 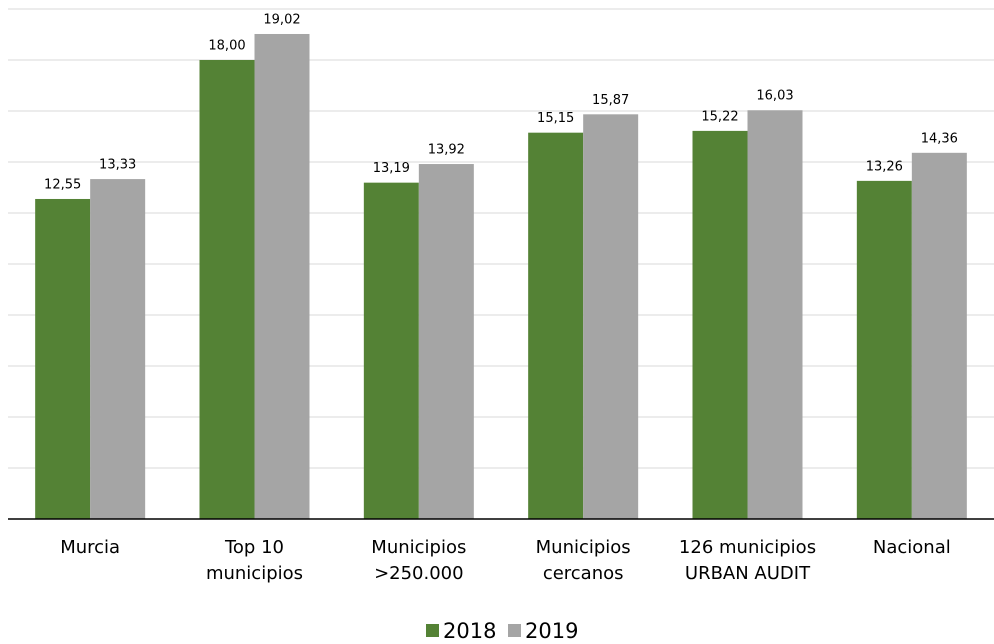 What do you see at coordinates (748, 573) in the screenshot?
I see `x-tick-line: URBAN AUDIT` at bounding box center [748, 573].